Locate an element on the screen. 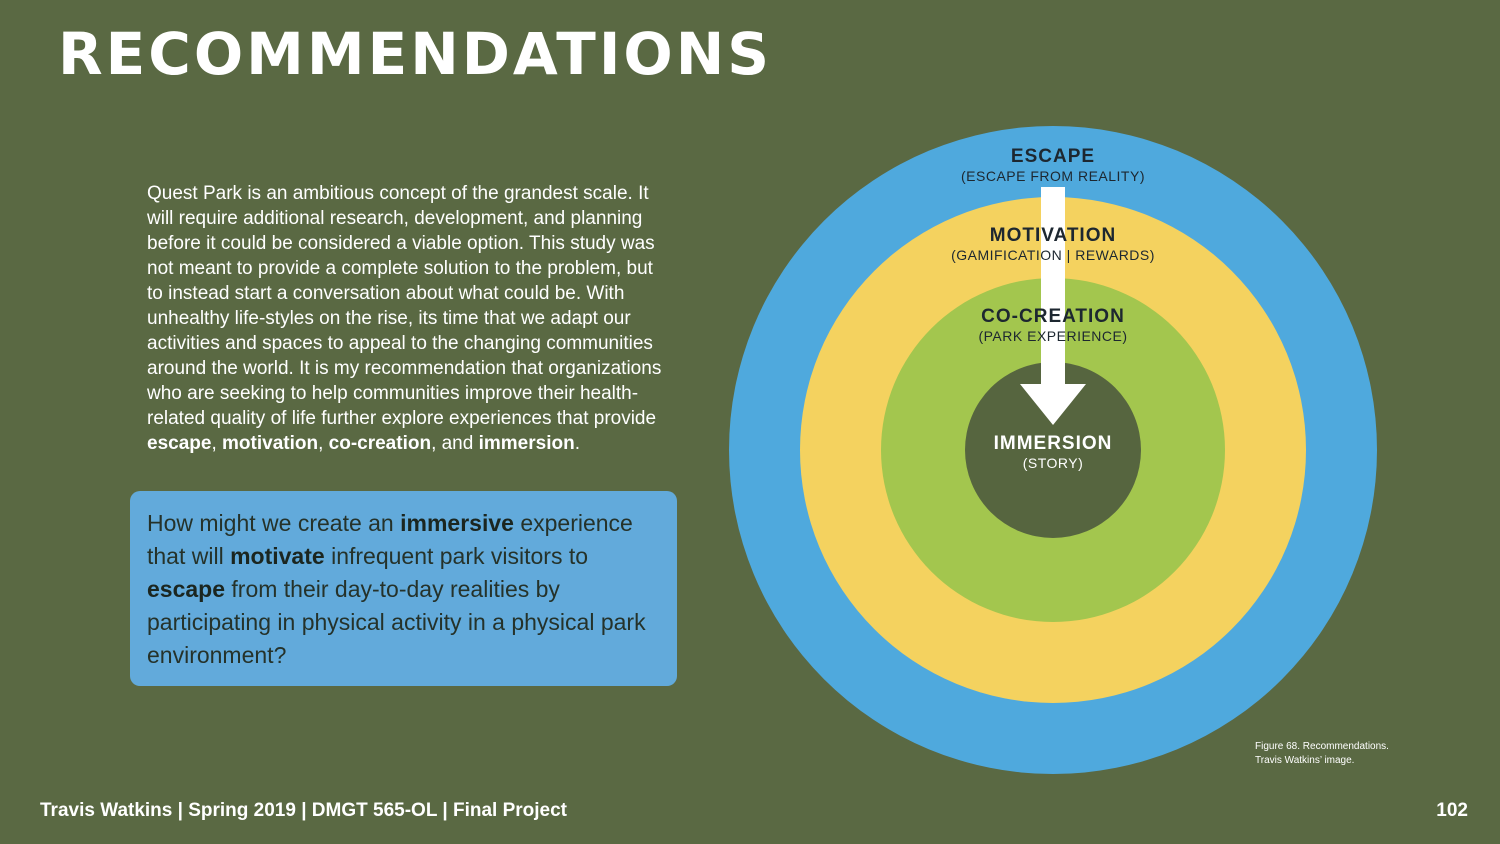 The image size is (1500, 844). down-arrow-icon is located at coordinates (1053, 306).